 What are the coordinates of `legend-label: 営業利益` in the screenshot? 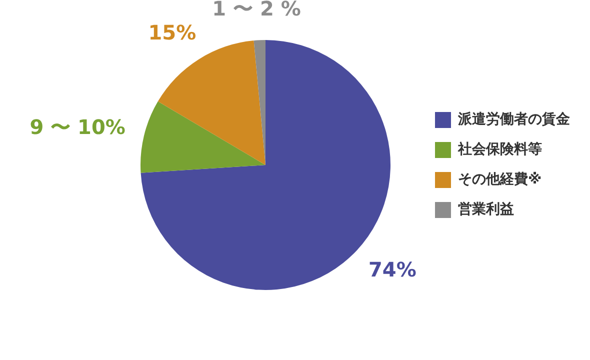 It's located at (486, 210).